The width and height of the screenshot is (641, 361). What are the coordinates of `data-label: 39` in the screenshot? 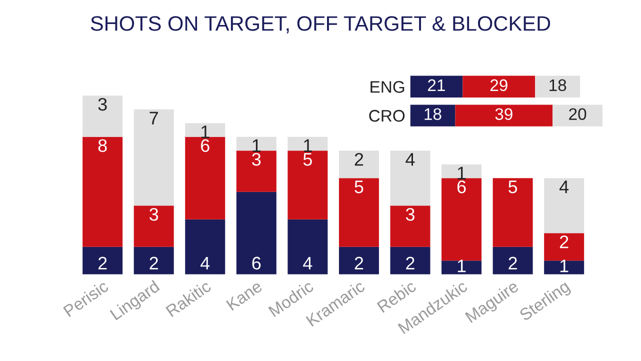 It's located at (503, 114).